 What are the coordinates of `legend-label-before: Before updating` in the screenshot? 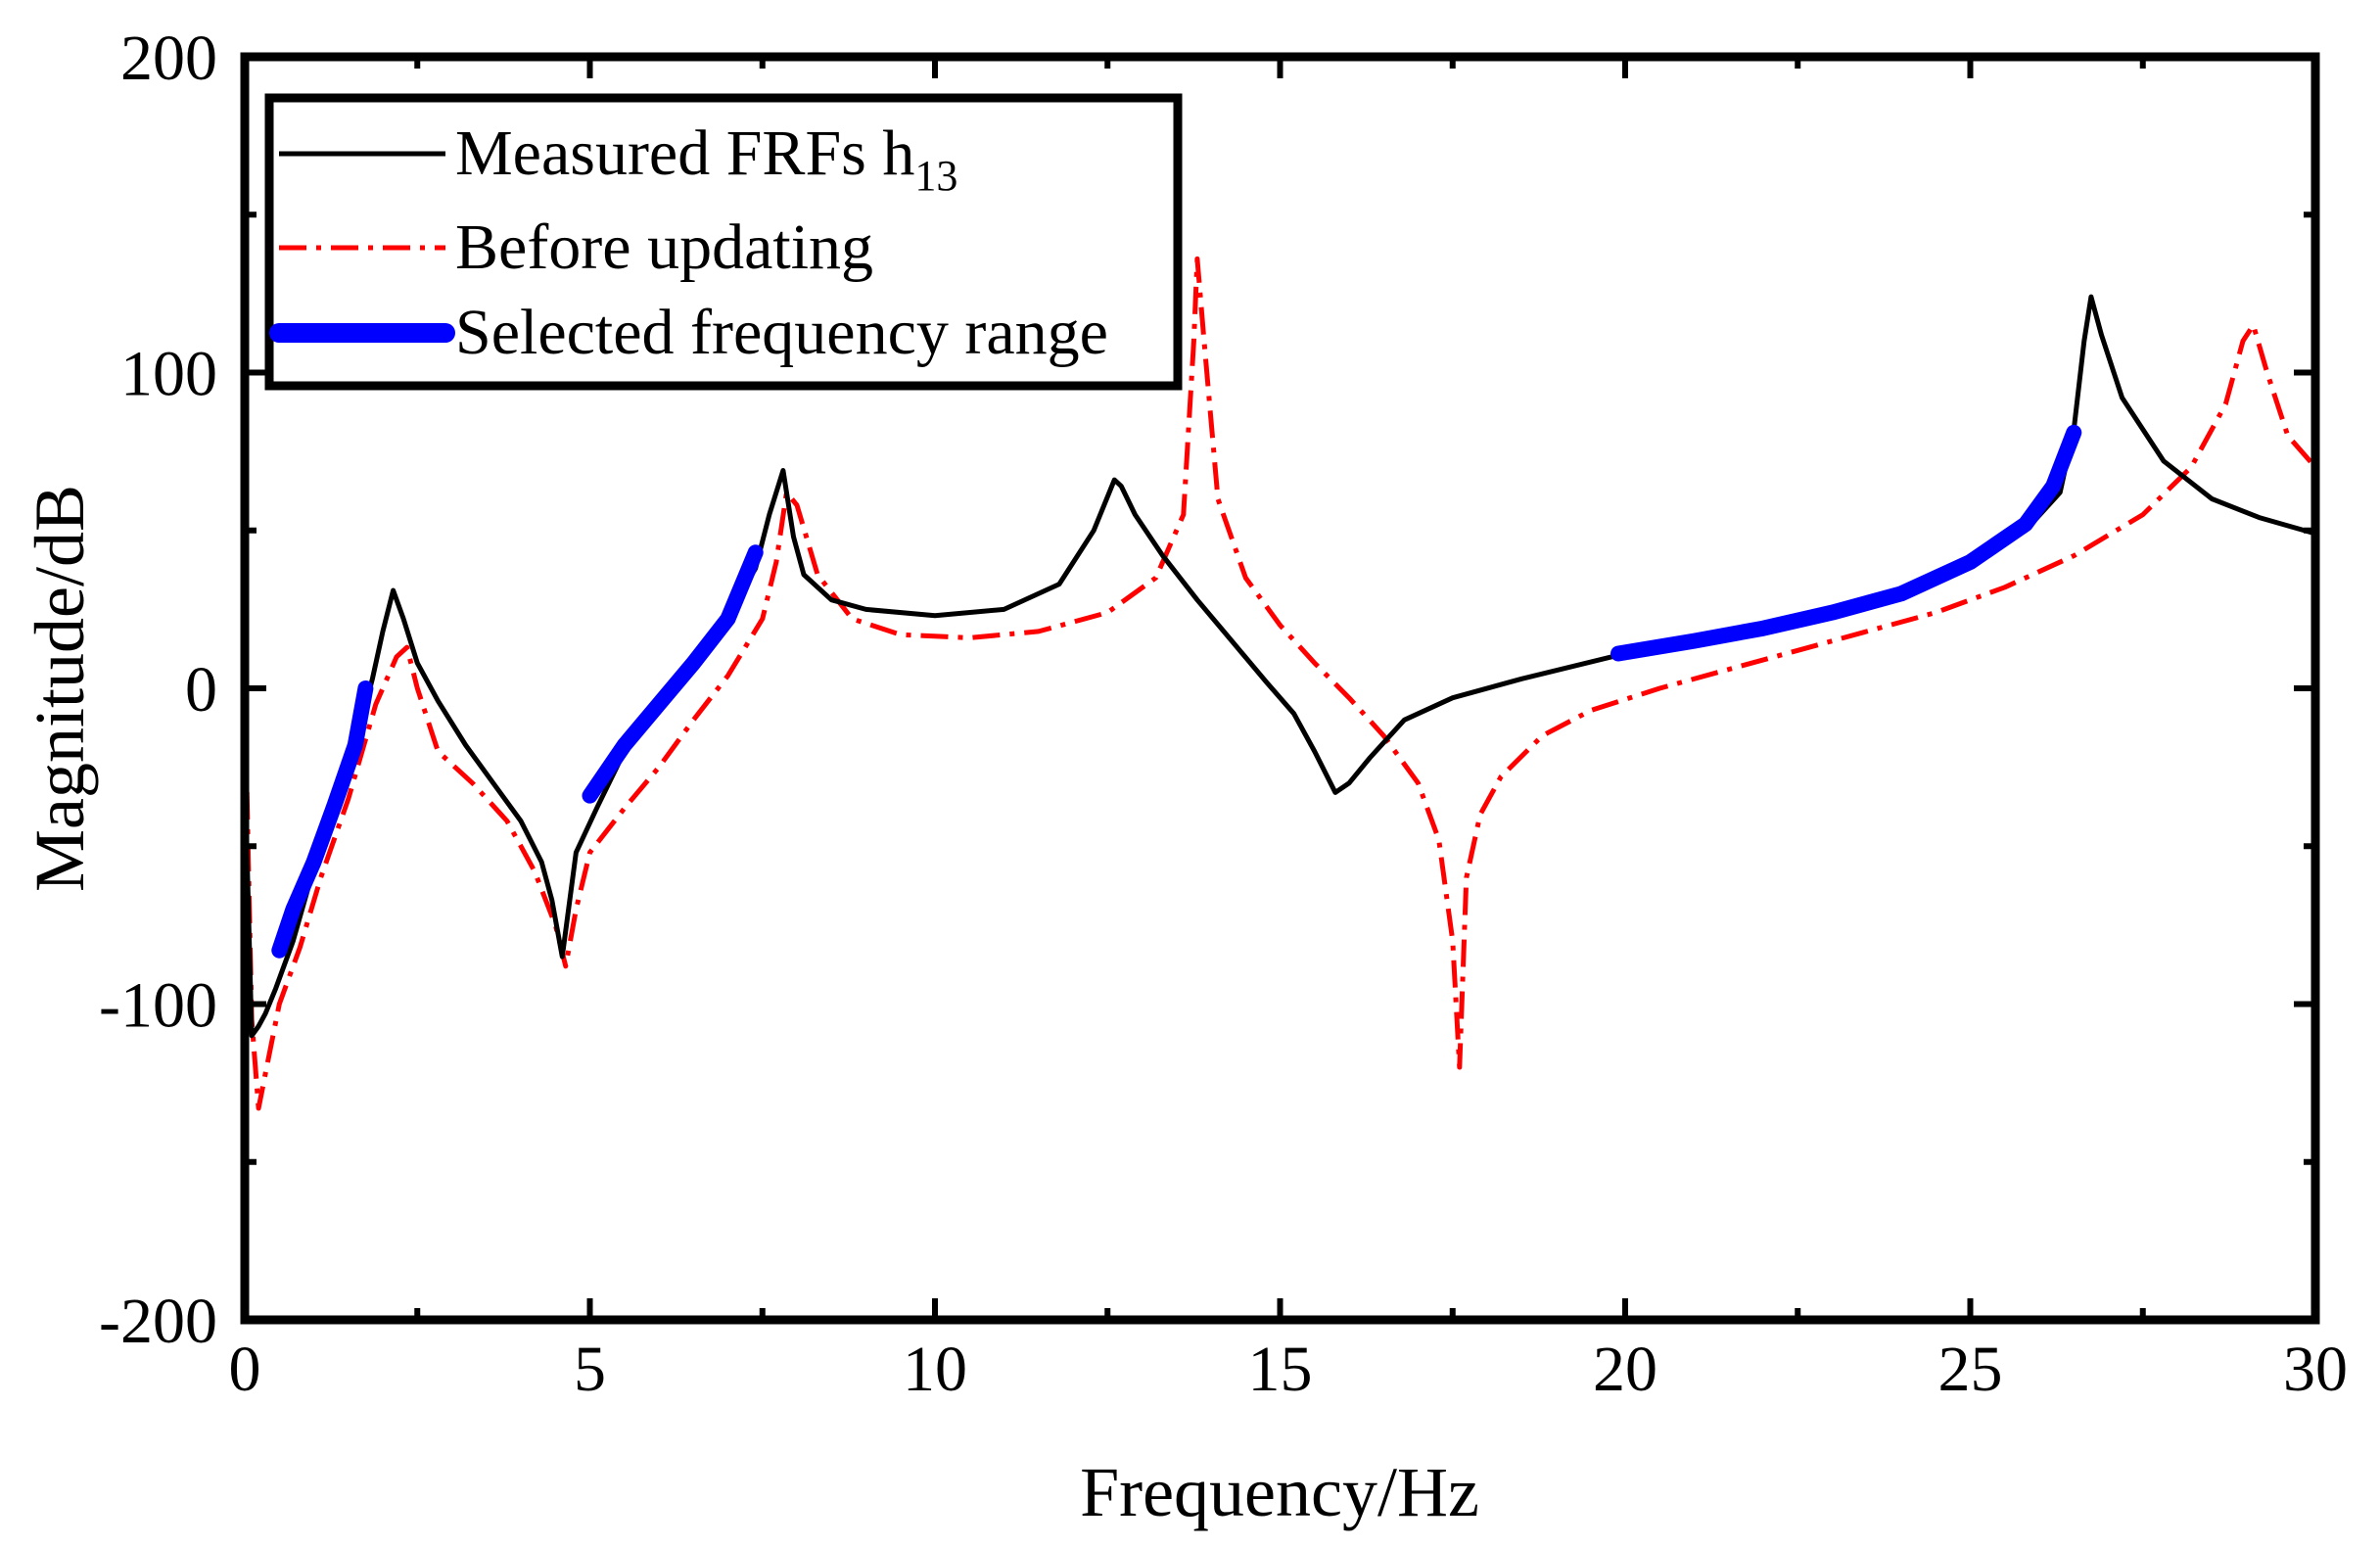 It's located at (664, 247).